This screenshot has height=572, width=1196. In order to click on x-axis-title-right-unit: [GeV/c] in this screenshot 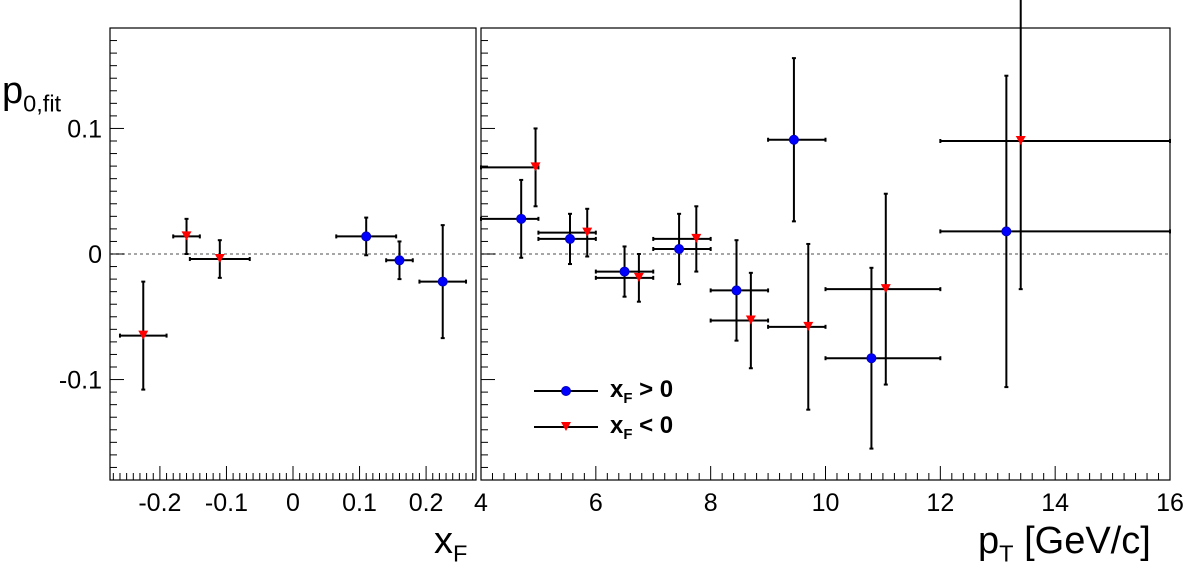, I will do `click(1082, 541)`.